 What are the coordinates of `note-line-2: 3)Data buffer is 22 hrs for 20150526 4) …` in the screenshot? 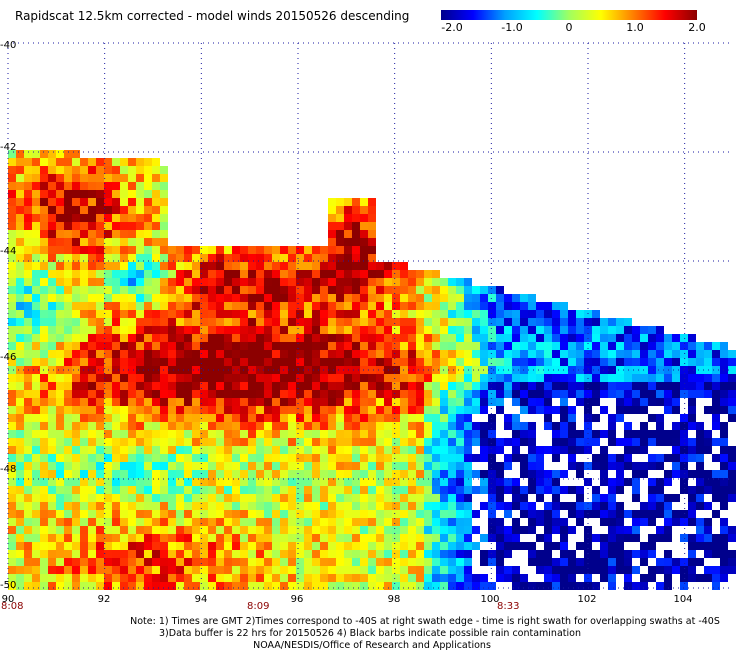 It's located at (370, 633).